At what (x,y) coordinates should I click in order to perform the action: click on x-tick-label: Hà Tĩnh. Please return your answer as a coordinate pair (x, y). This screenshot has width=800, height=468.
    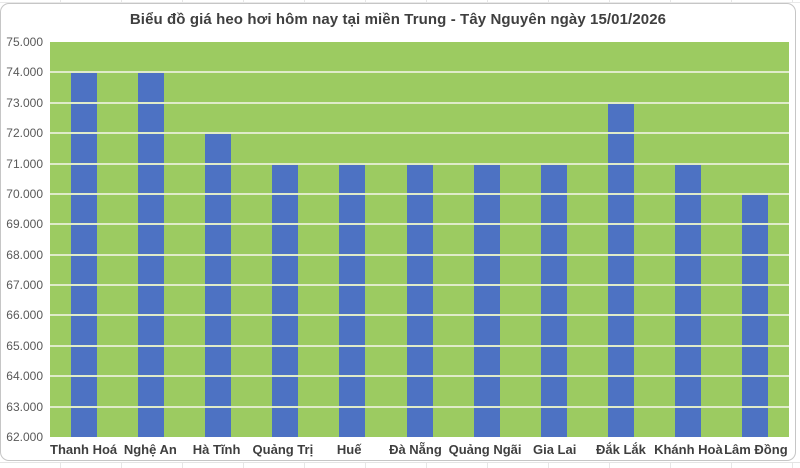
    Looking at the image, I should click on (216, 449).